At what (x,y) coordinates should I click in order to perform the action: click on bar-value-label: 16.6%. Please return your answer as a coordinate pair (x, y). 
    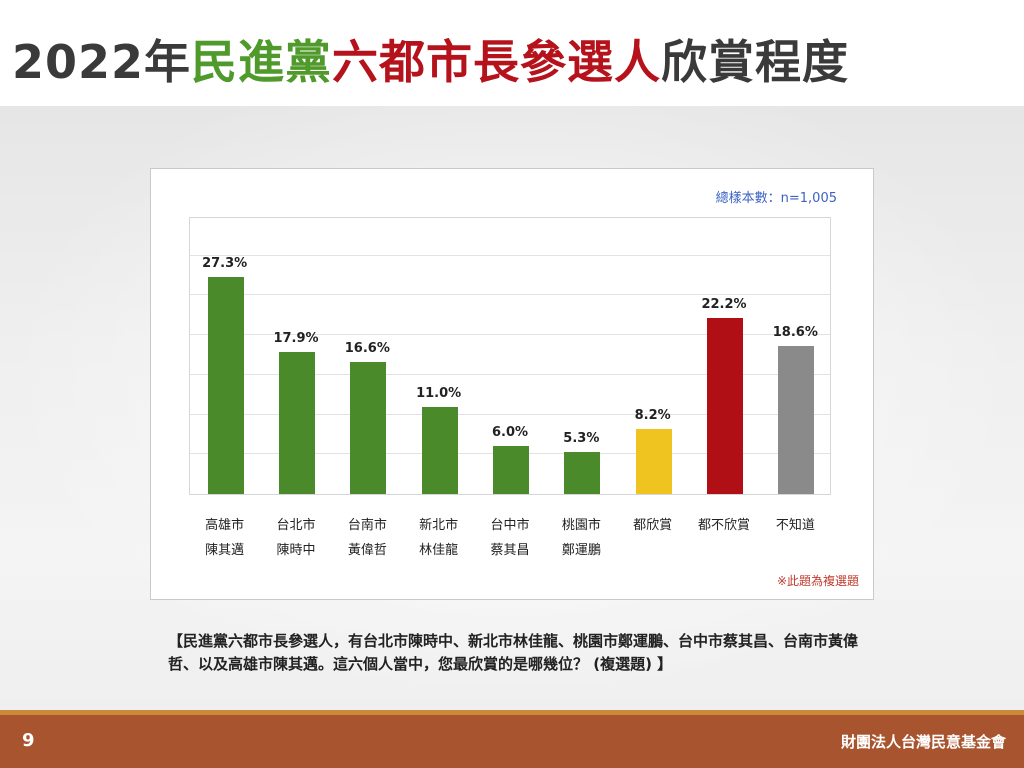
    Looking at the image, I should click on (367, 349).